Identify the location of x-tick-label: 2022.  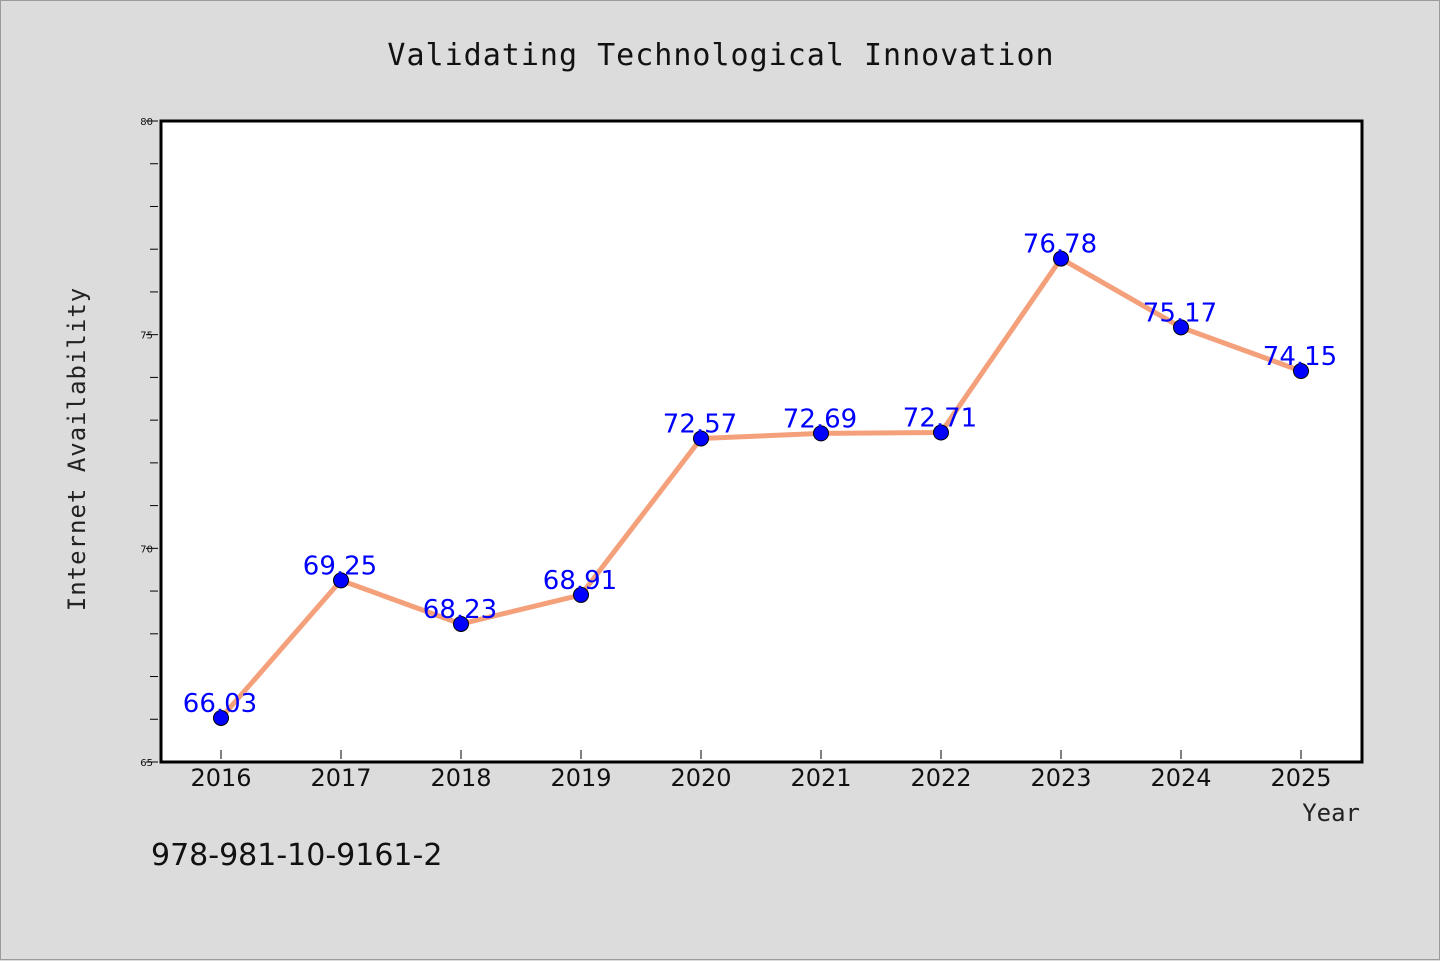
(940, 778).